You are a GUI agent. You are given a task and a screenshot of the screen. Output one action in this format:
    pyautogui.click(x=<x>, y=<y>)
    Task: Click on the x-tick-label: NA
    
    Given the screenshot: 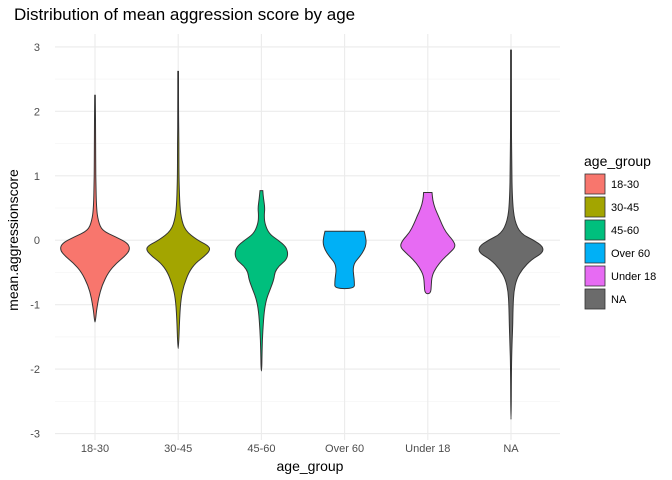 What is the action you would take?
    pyautogui.click(x=511, y=449)
    